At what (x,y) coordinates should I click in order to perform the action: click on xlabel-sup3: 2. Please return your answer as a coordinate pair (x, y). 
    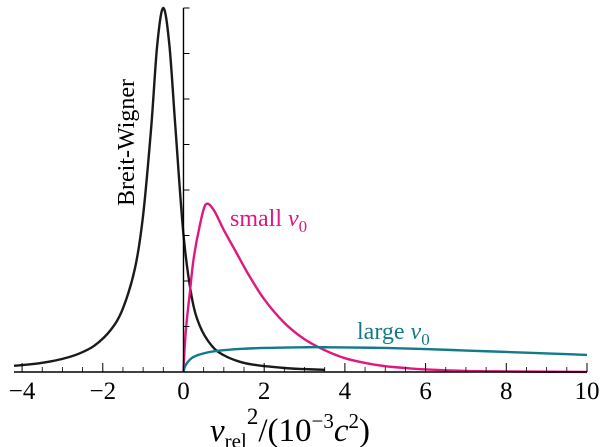
    Looking at the image, I should click on (353, 421).